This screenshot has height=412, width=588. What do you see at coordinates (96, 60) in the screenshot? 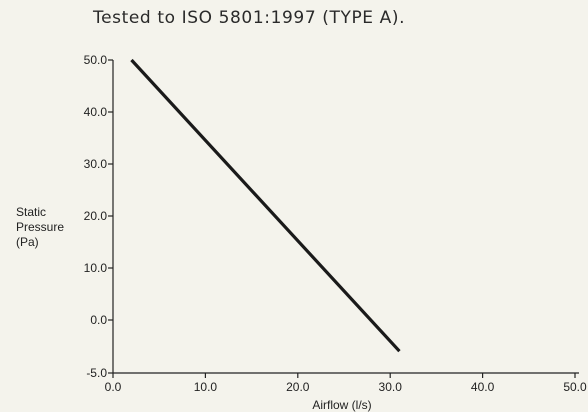
I see `y-tick-label: 50.0` at bounding box center [96, 60].